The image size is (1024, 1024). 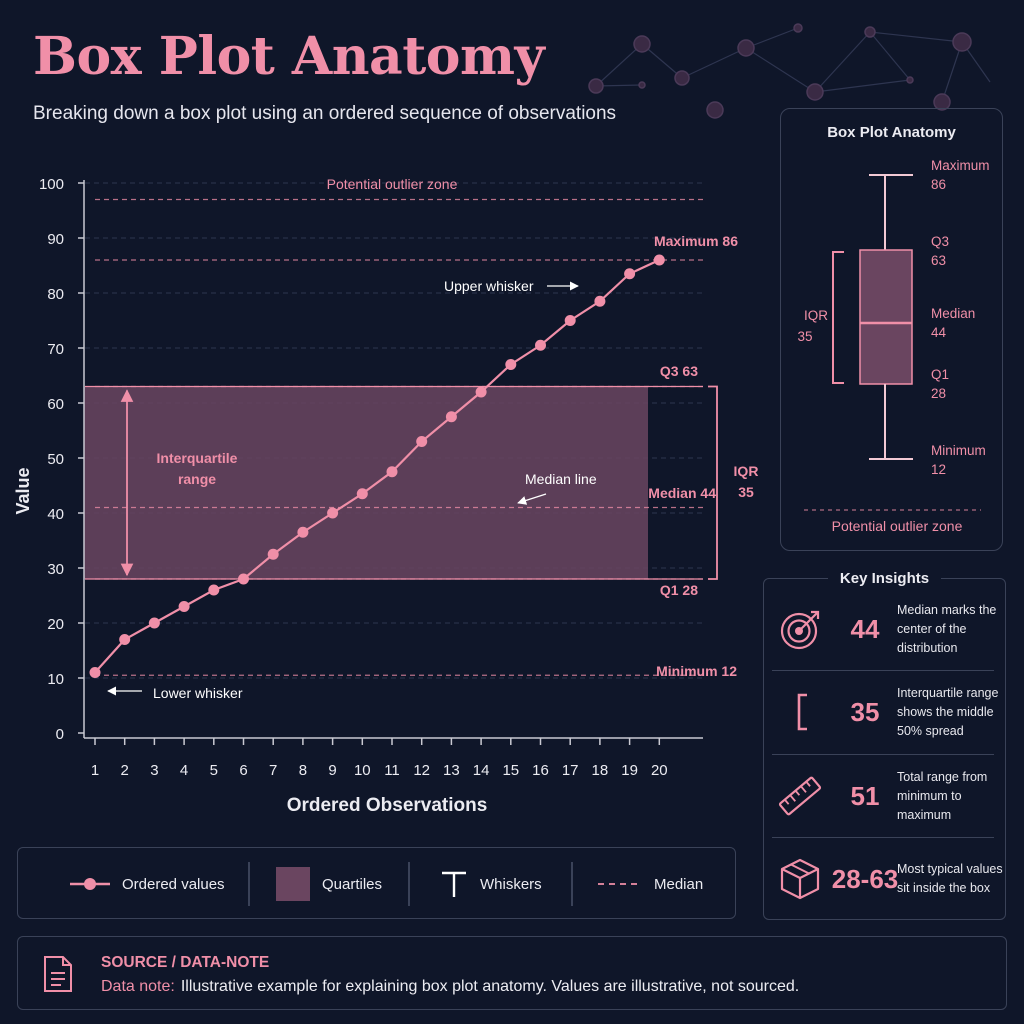 I want to click on insight-box-text: Most typical values sit inside the box, so click(x=950, y=878).